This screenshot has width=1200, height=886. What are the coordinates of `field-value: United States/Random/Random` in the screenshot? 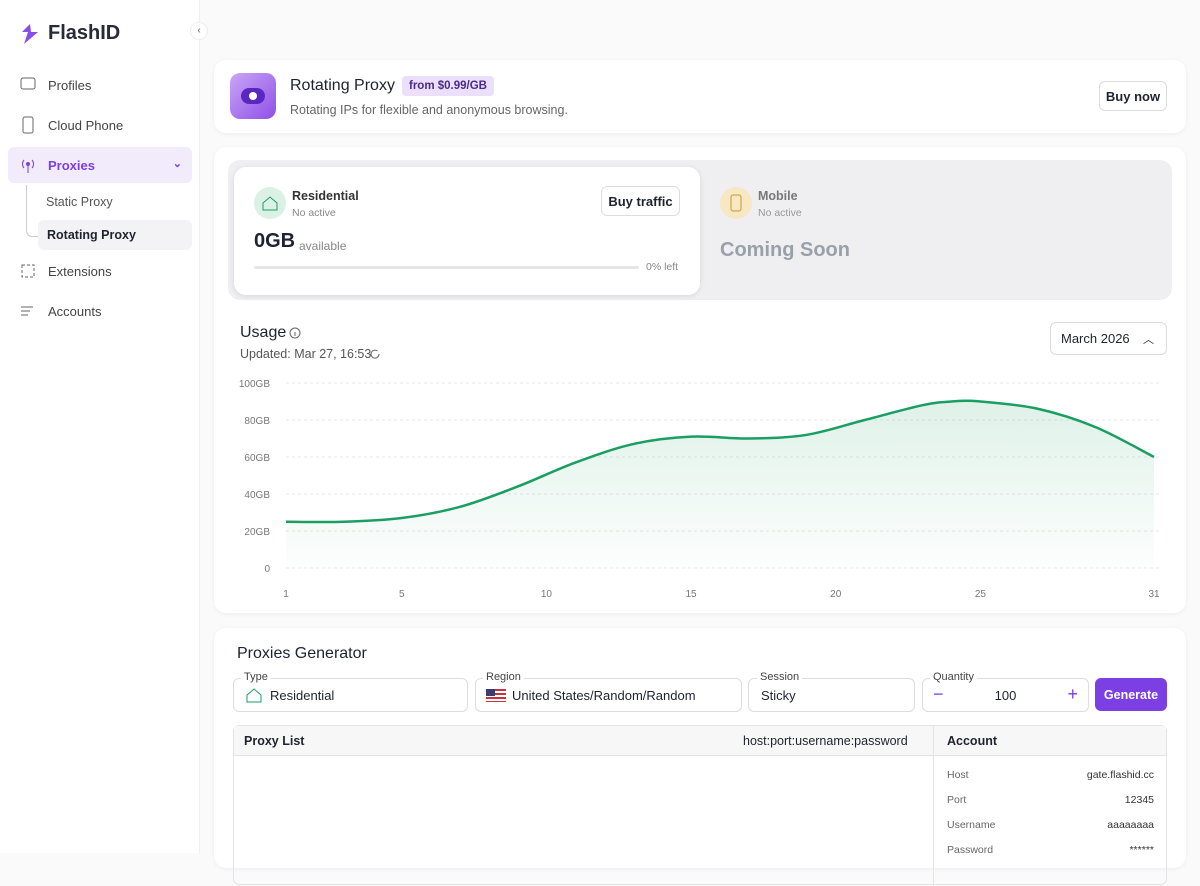 It's located at (604, 695).